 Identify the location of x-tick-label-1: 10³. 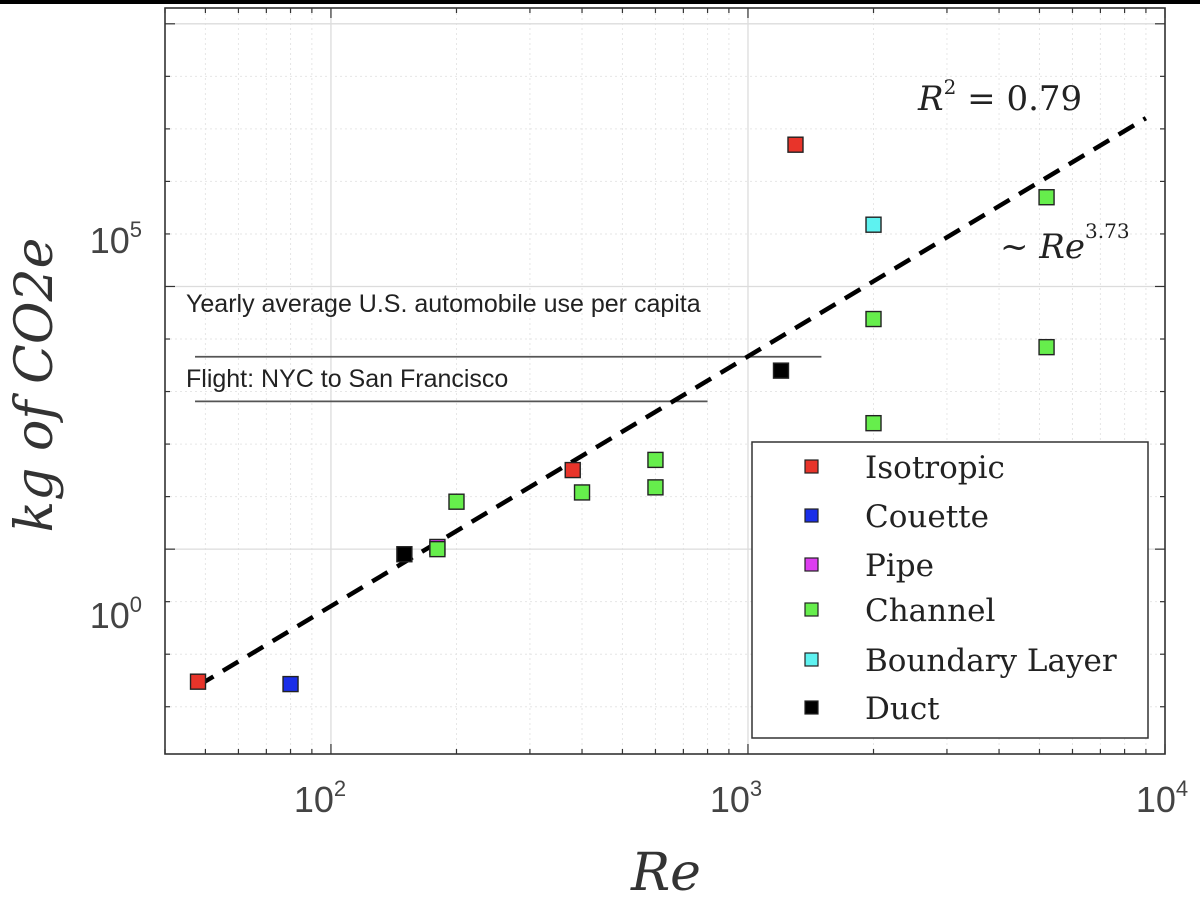
(736, 798).